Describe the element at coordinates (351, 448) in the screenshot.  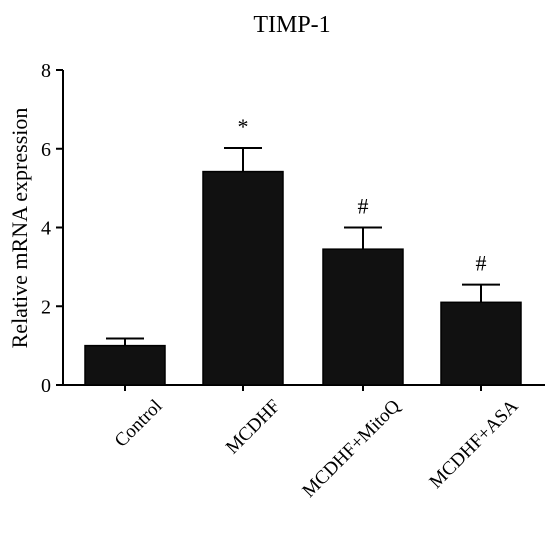
I see `x-category-label: MCDHF+MitoQ` at that location.